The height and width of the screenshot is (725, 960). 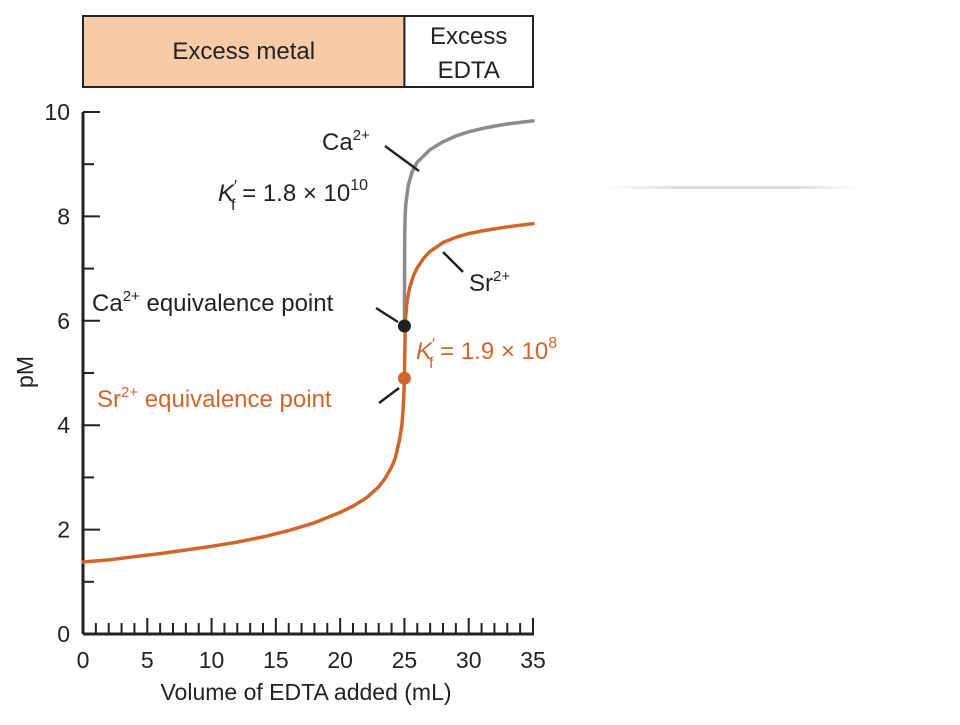 I want to click on x-tick-label: 20, so click(x=340, y=660).